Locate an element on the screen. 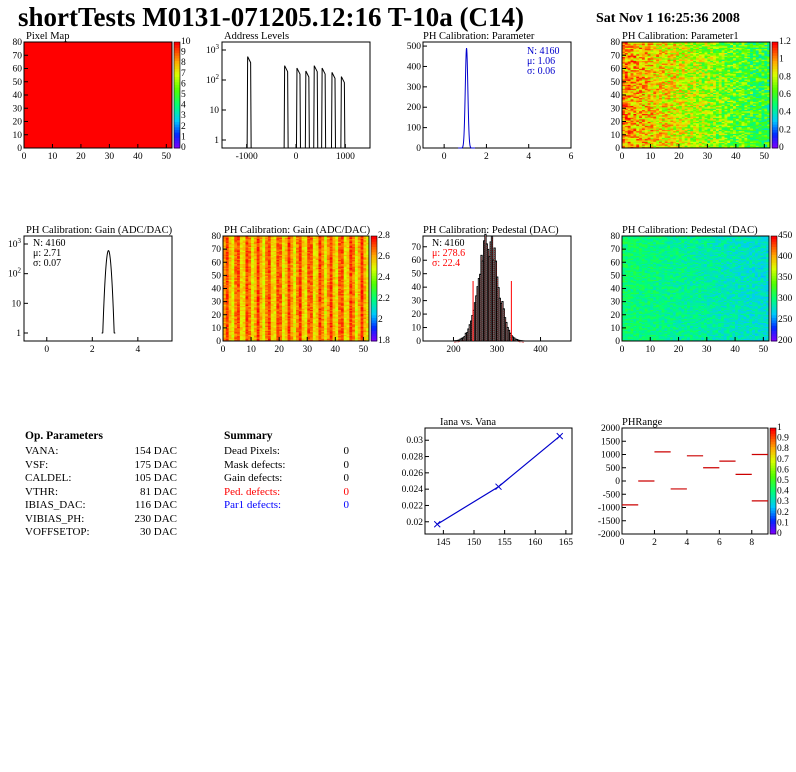 The width and height of the screenshot is (796, 772). gain1d-histogram is located at coordinates (108, 292).